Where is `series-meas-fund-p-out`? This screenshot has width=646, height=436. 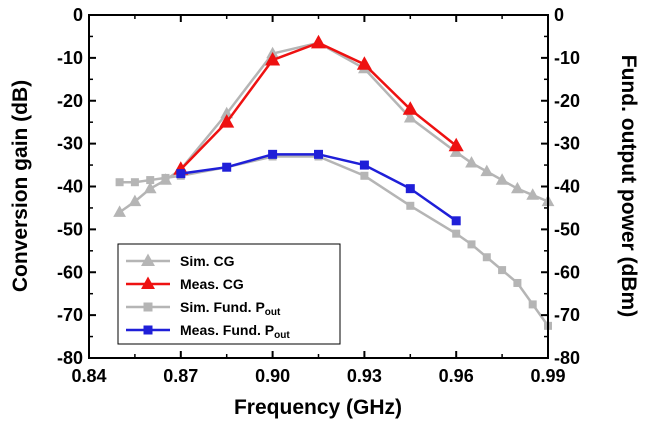
series-meas-fund-p-out is located at coordinates (318, 187).